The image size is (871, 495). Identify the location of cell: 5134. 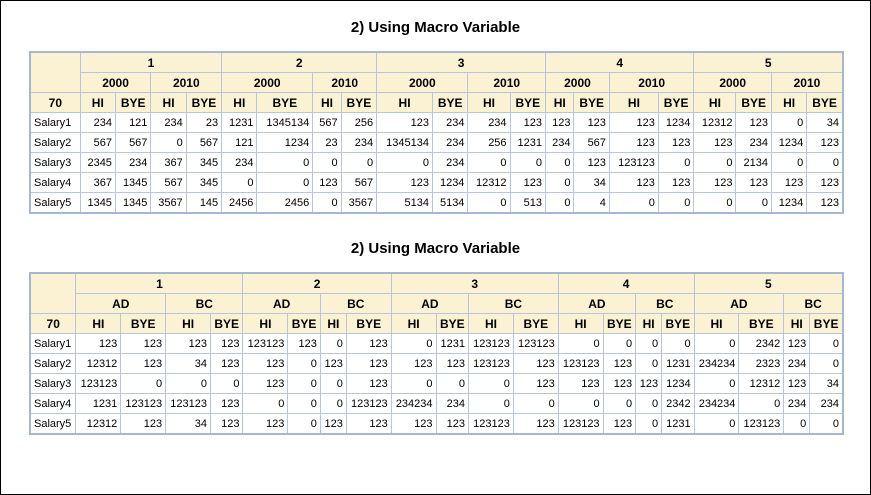
(404, 203).